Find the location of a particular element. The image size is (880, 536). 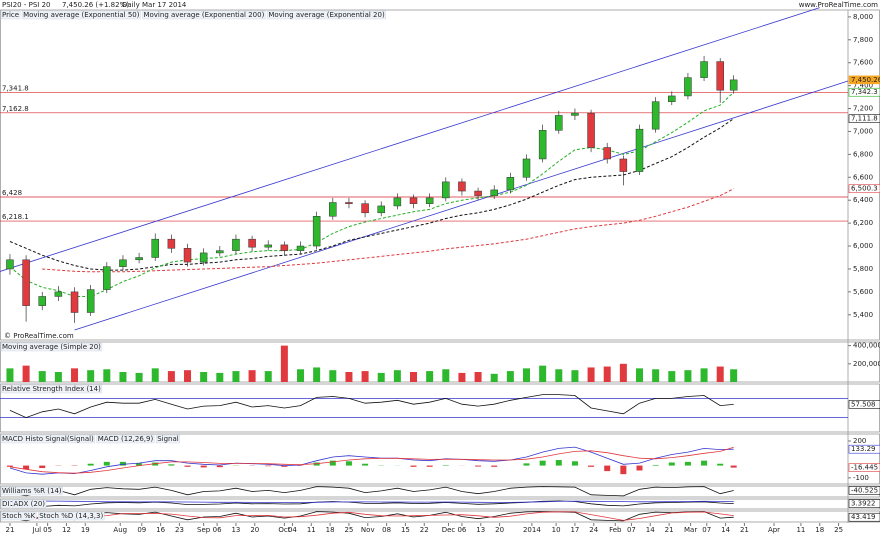

x-tick-label: 25 is located at coordinates (348, 530).